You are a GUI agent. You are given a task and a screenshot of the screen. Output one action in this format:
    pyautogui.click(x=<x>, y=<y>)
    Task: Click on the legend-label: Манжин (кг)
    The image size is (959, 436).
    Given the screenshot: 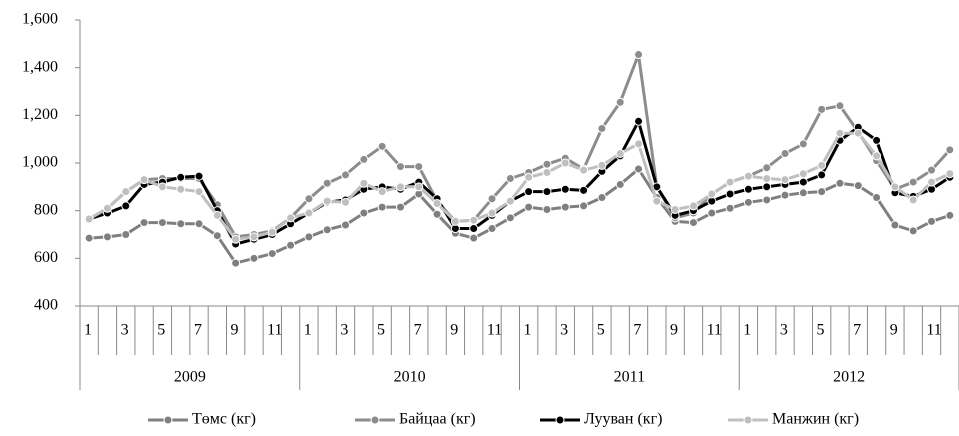 What is the action you would take?
    pyautogui.click(x=815, y=419)
    